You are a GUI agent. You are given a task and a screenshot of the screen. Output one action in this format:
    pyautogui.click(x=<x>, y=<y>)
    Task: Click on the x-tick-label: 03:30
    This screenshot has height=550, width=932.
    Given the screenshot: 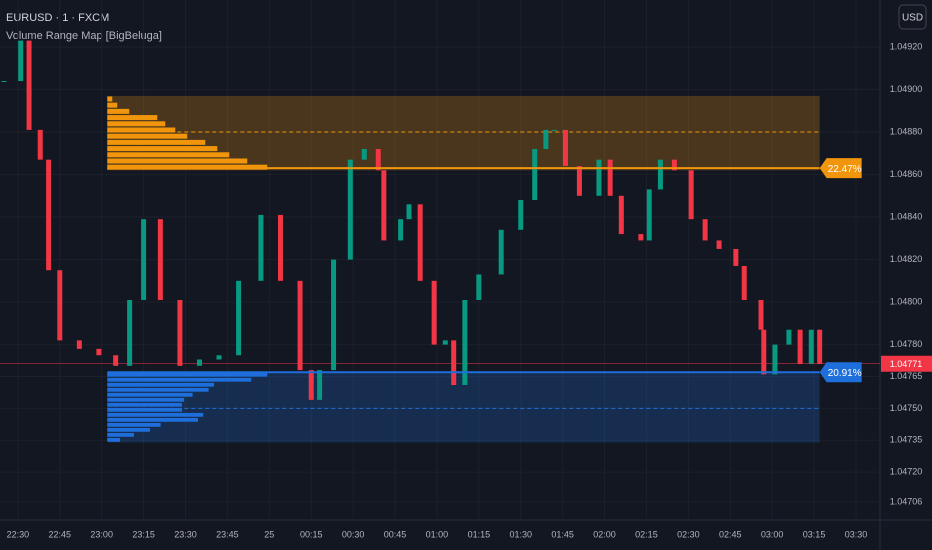 What is the action you would take?
    pyautogui.click(x=856, y=534)
    